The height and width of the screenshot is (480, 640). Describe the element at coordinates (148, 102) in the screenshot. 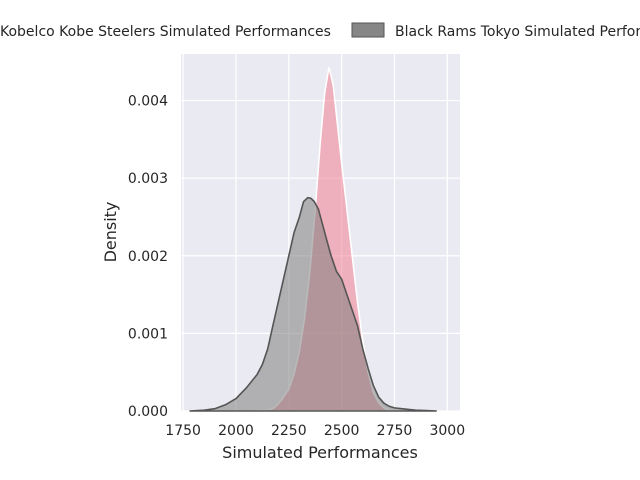

I see `y-tick-label: 0.004` at that location.